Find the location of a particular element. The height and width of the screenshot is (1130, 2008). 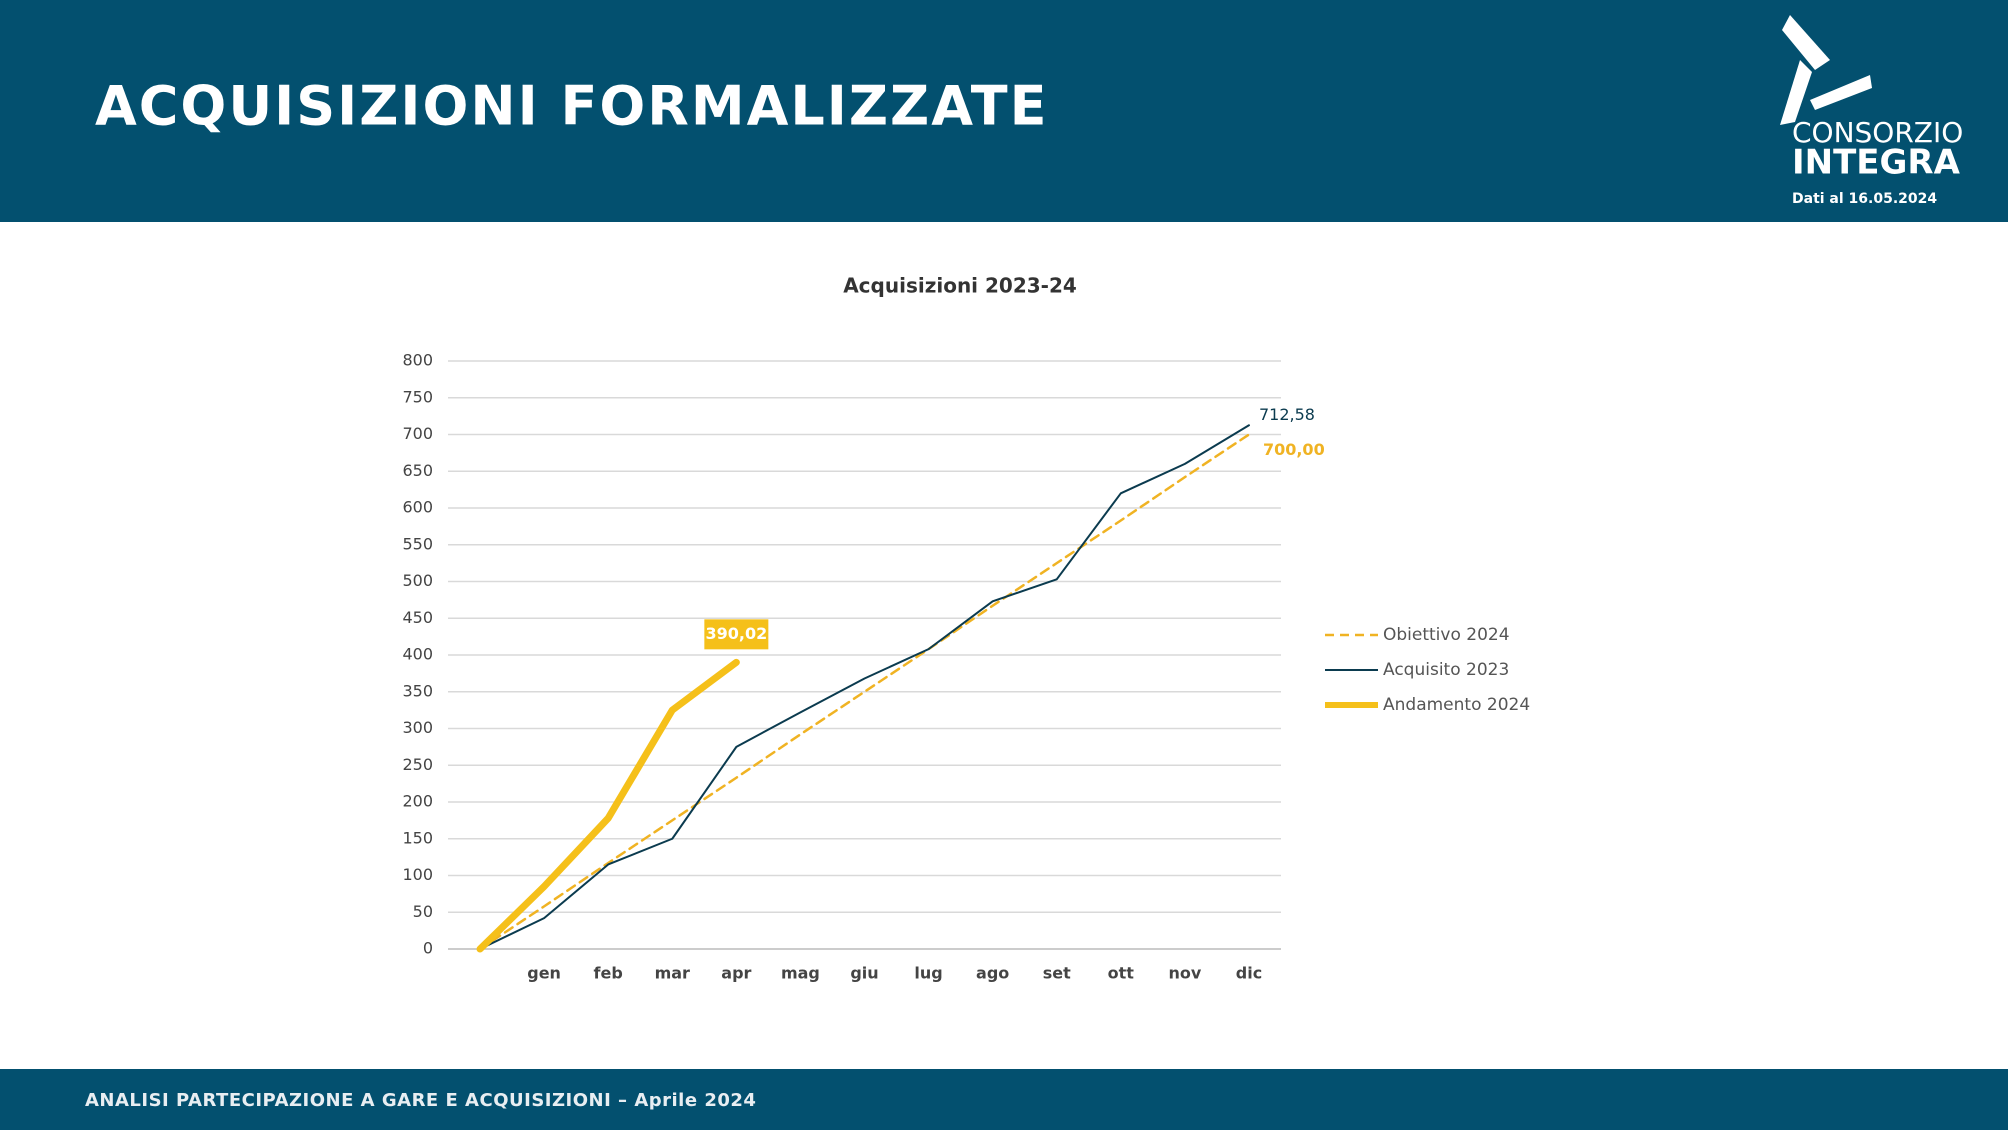

x-tick-label: ott is located at coordinates (1121, 973).